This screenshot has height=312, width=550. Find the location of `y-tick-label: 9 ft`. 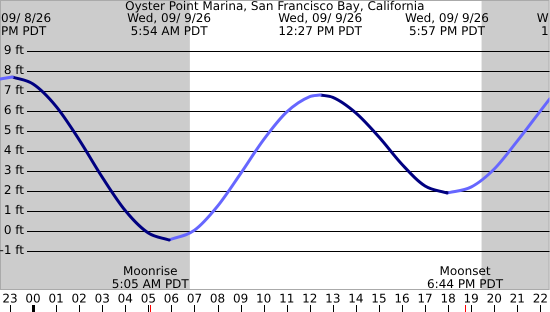

y-tick-label: 9 ft is located at coordinates (14, 50).